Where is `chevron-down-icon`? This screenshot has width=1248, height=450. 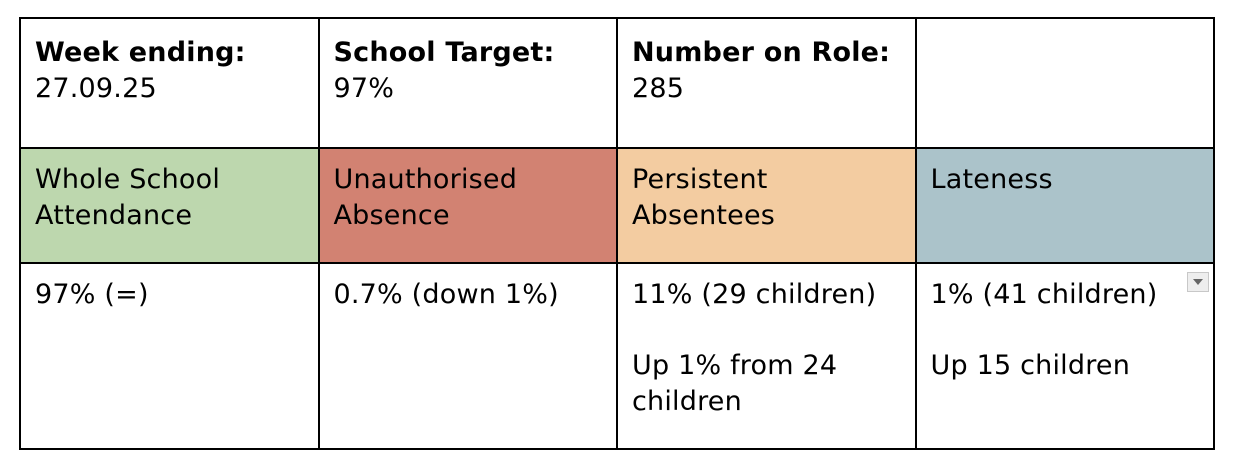
chevron-down-icon is located at coordinates (1198, 282).